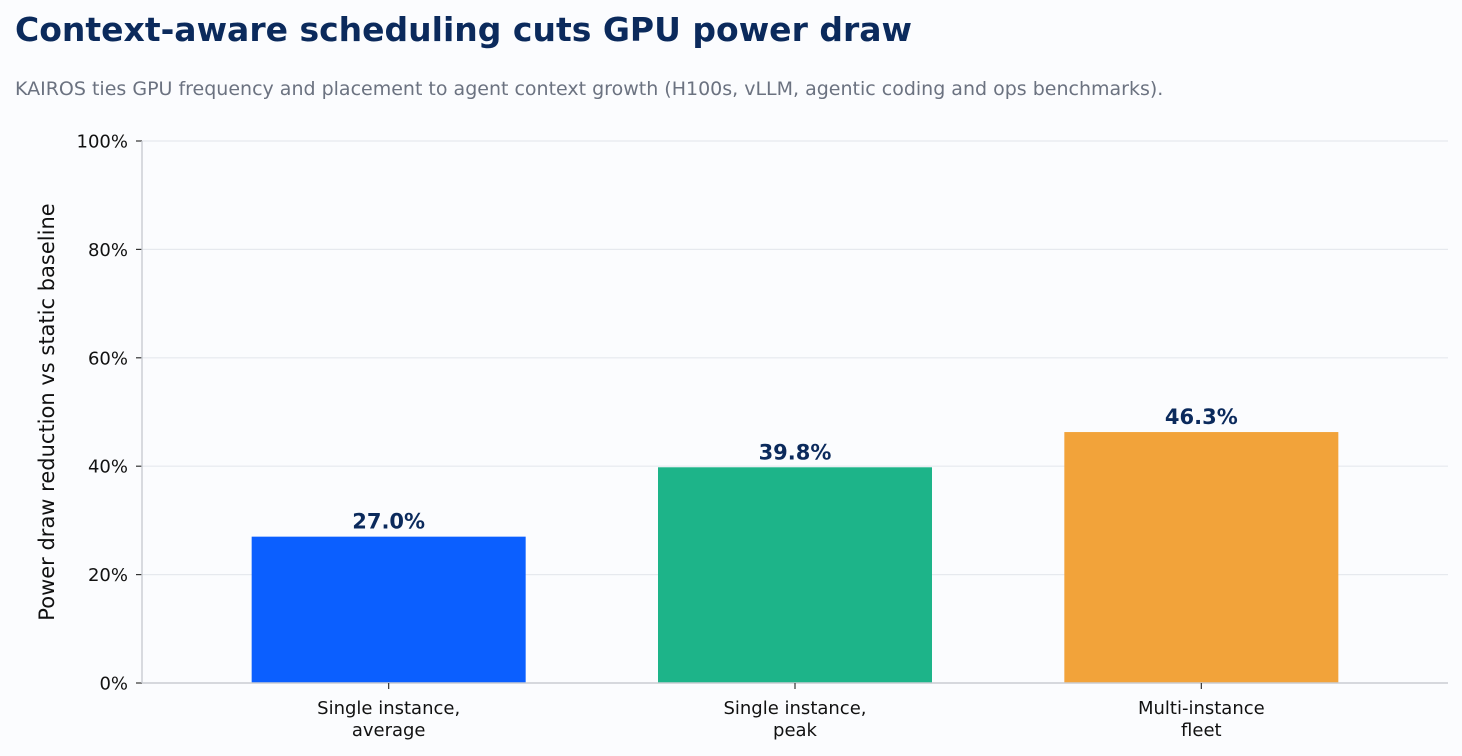 Image resolution: width=1462 pixels, height=756 pixels. I want to click on y-tick-label: 40%, so click(108, 467).